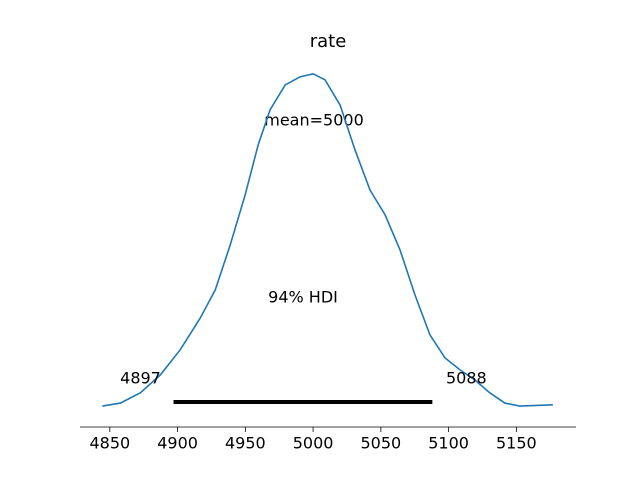 The height and width of the screenshot is (480, 640). I want to click on x-tick-label: 5150, so click(516, 443).